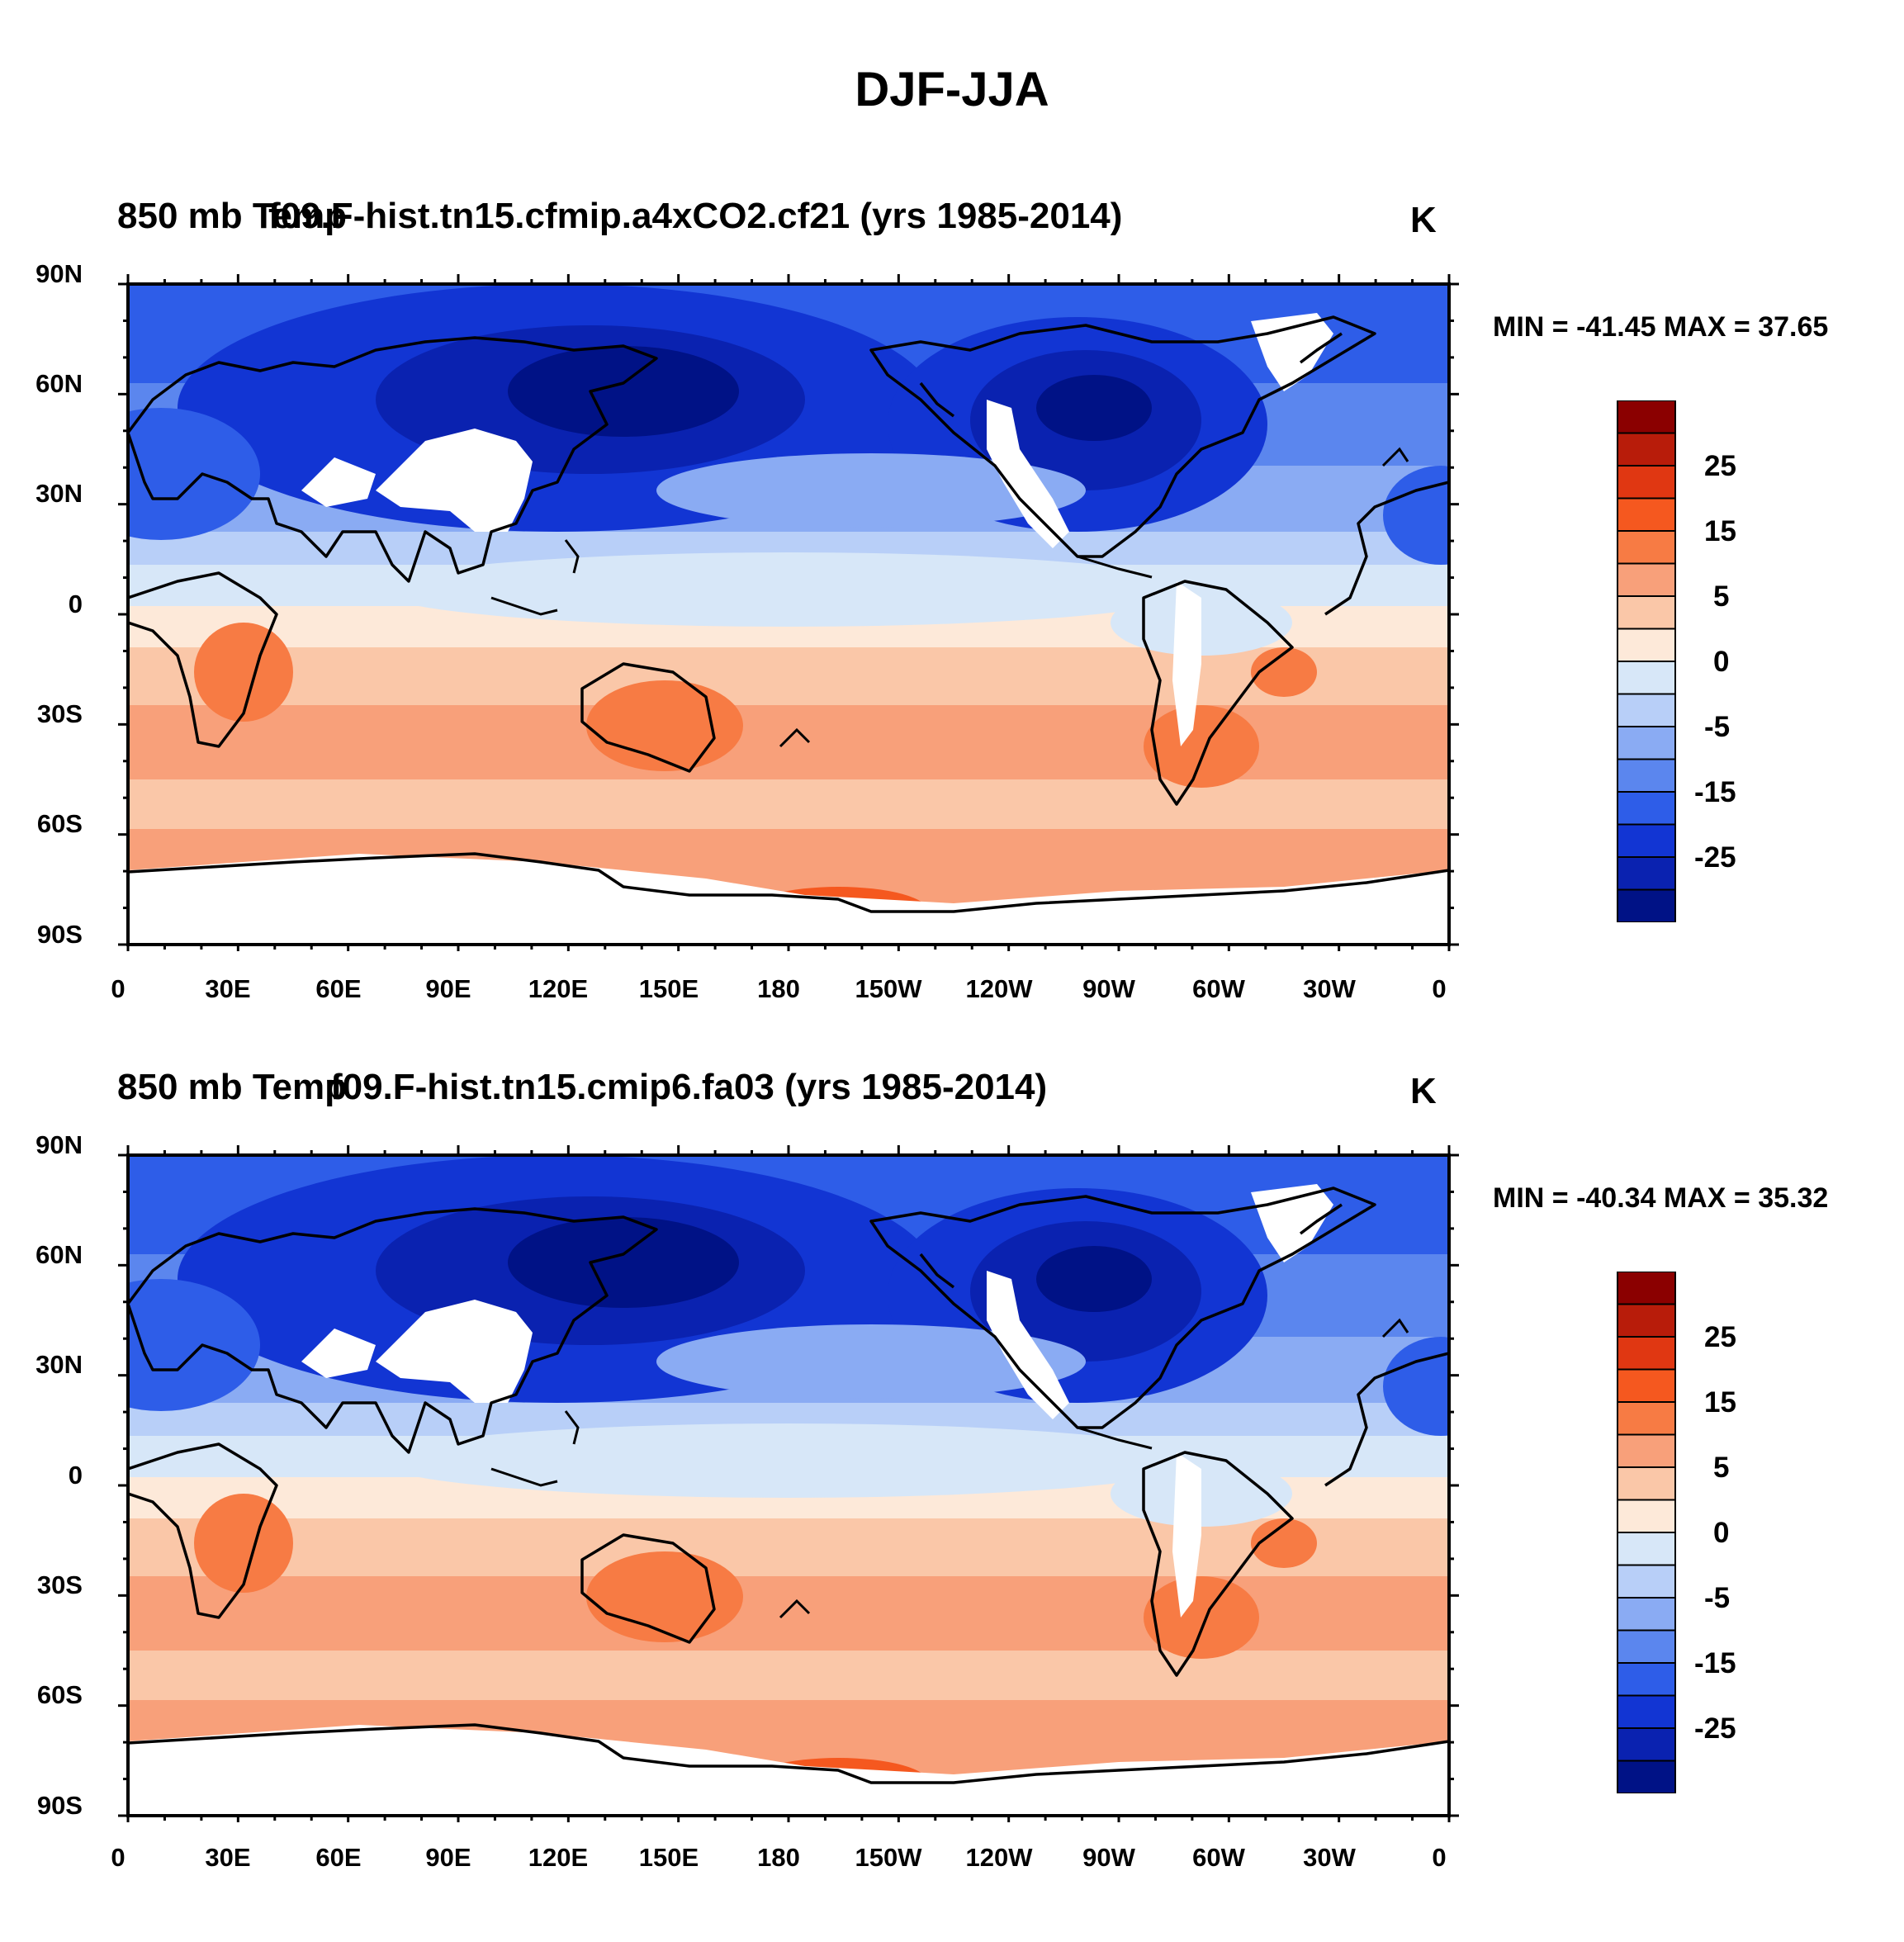  I want to click on panel-1-units: K, so click(1423, 220).